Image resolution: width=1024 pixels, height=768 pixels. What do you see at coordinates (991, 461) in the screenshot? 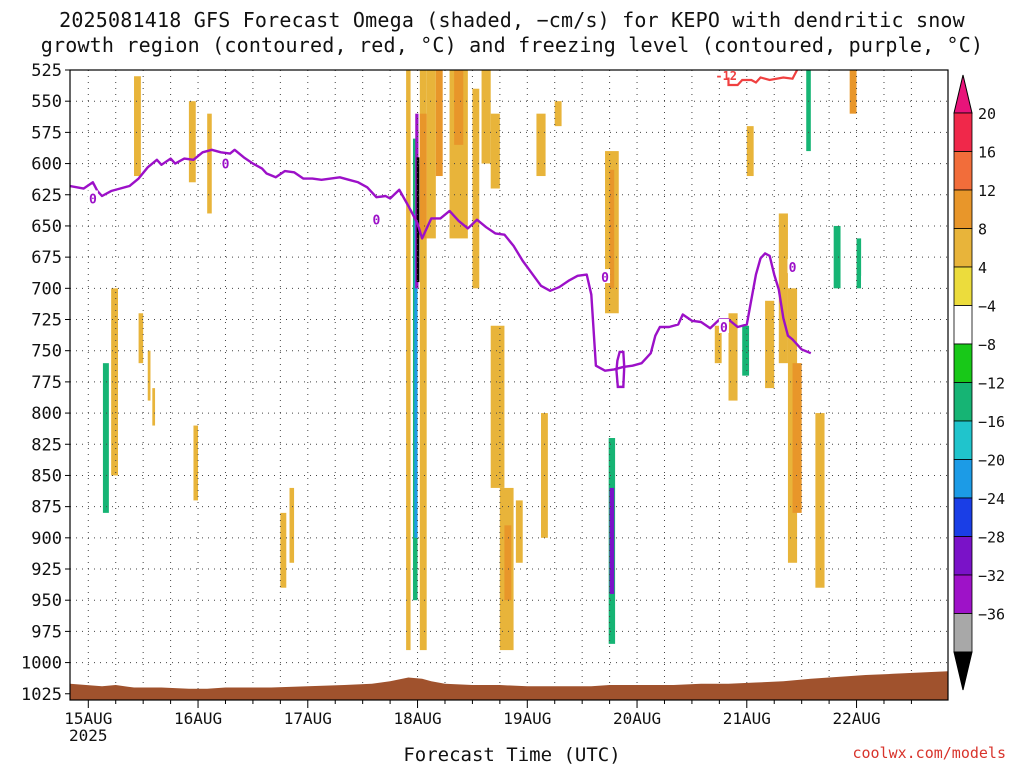
I see `colorbar-label: −20` at bounding box center [991, 461].